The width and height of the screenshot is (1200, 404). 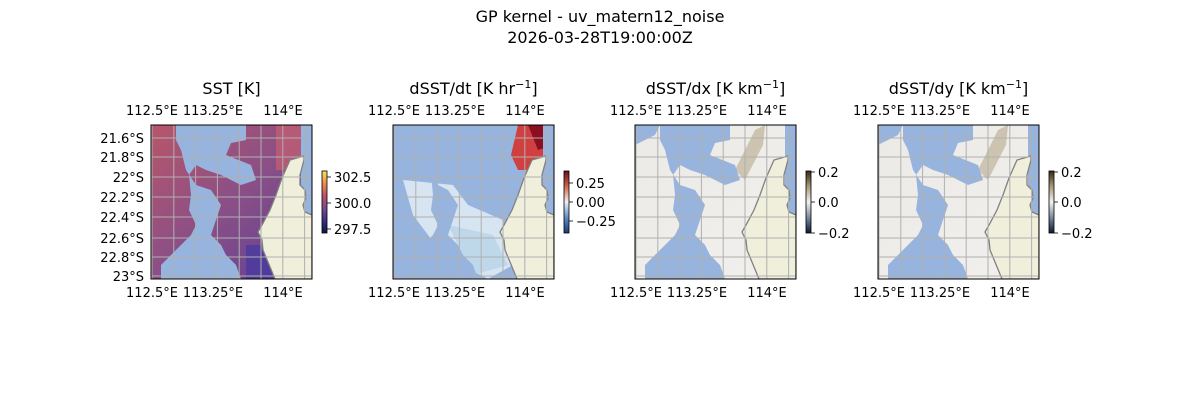 I want to click on lat-label: 22.4°S, so click(x=122, y=218).